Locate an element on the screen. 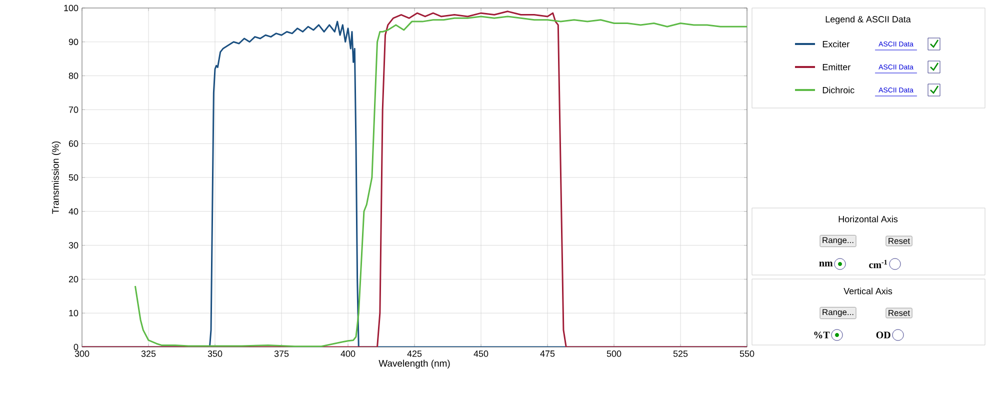 This screenshot has height=400, width=990. y-tick-label: 80 is located at coordinates (73, 75).